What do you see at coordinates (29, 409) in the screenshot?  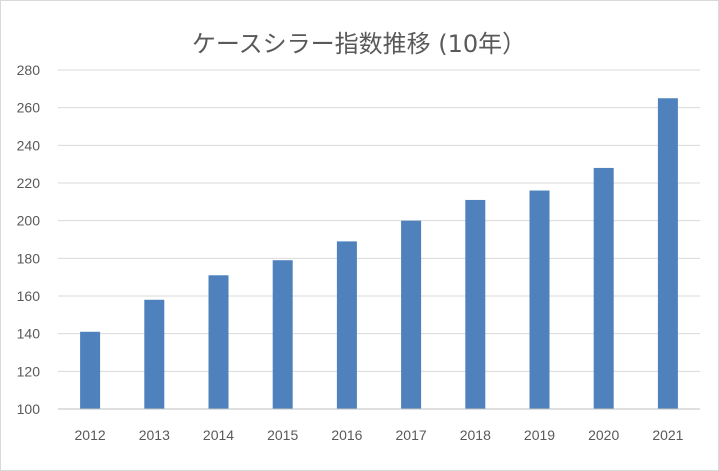 I see `y-tick-label: 100` at bounding box center [29, 409].